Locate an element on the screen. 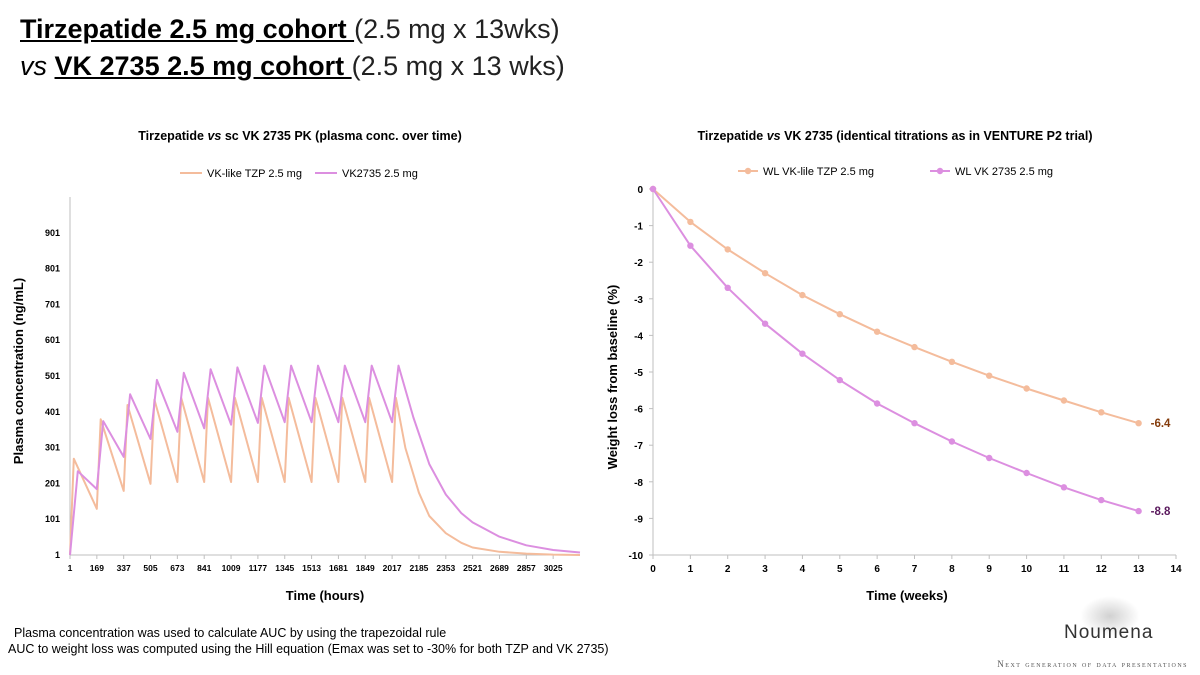  pk-x-tick-2: 337 is located at coordinates (124, 568).